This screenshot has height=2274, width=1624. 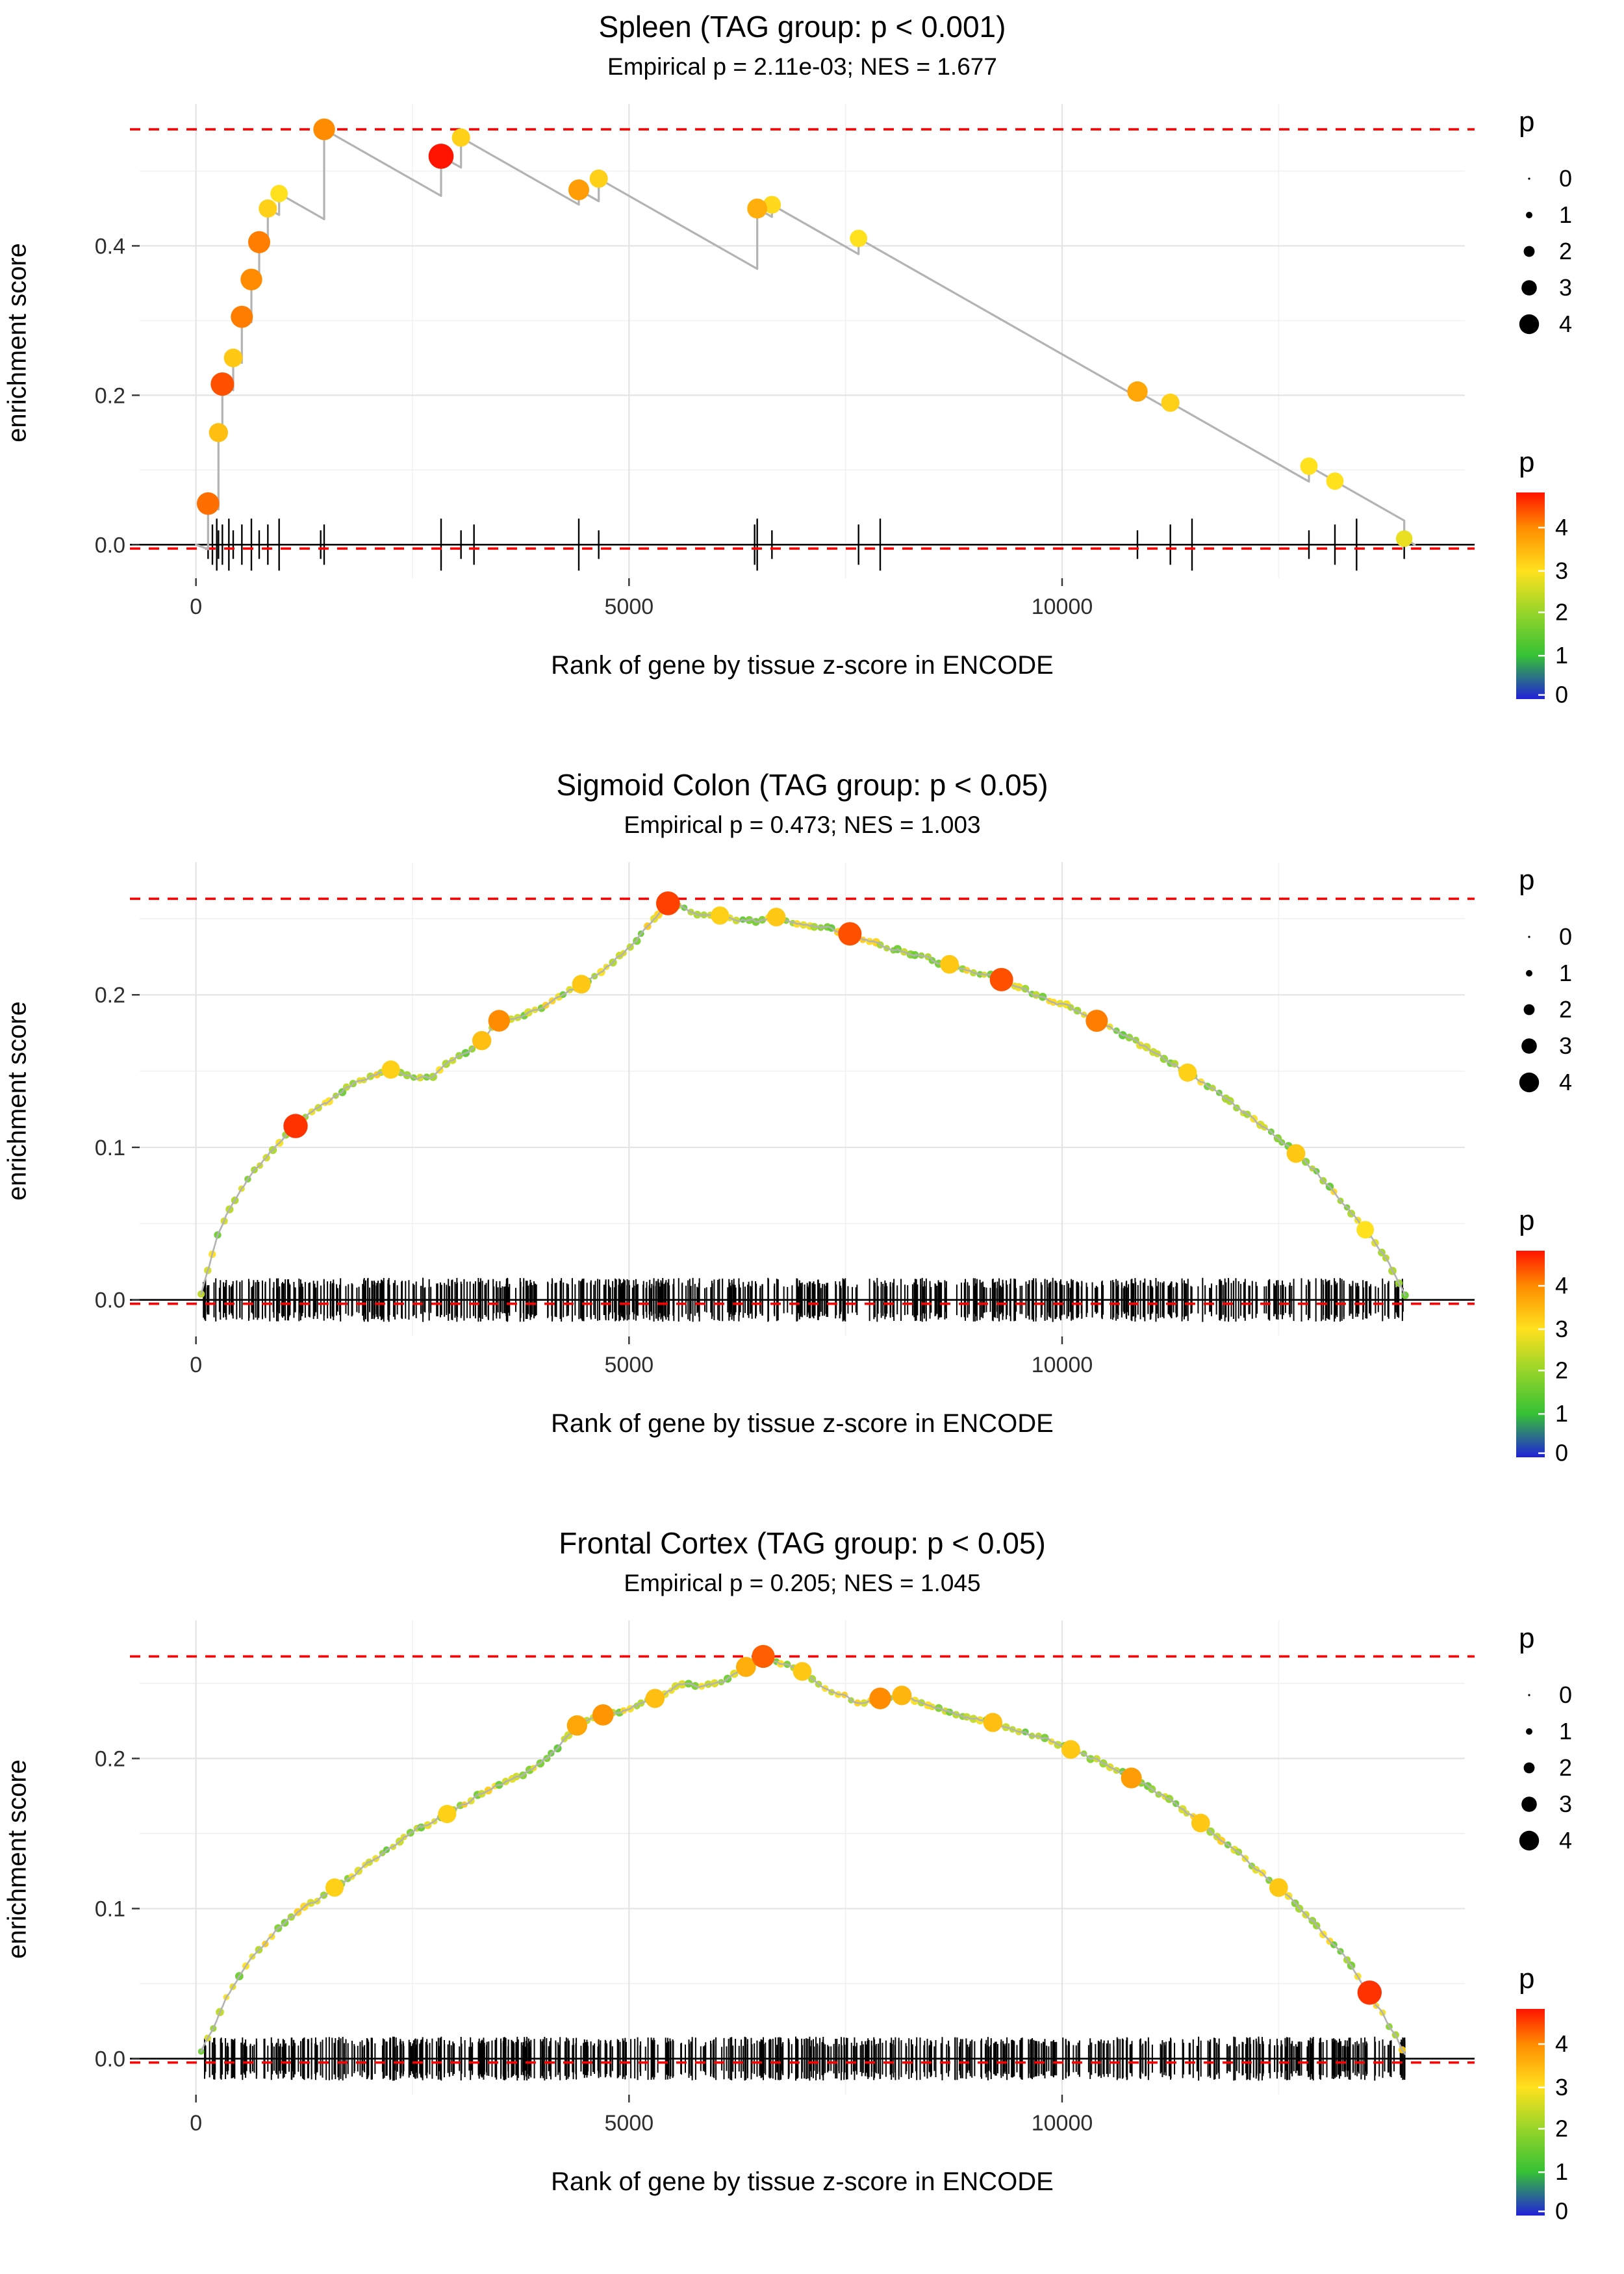 I want to click on chart-title: Spleen (TAG group: p < 0.001), so click(x=802, y=27).